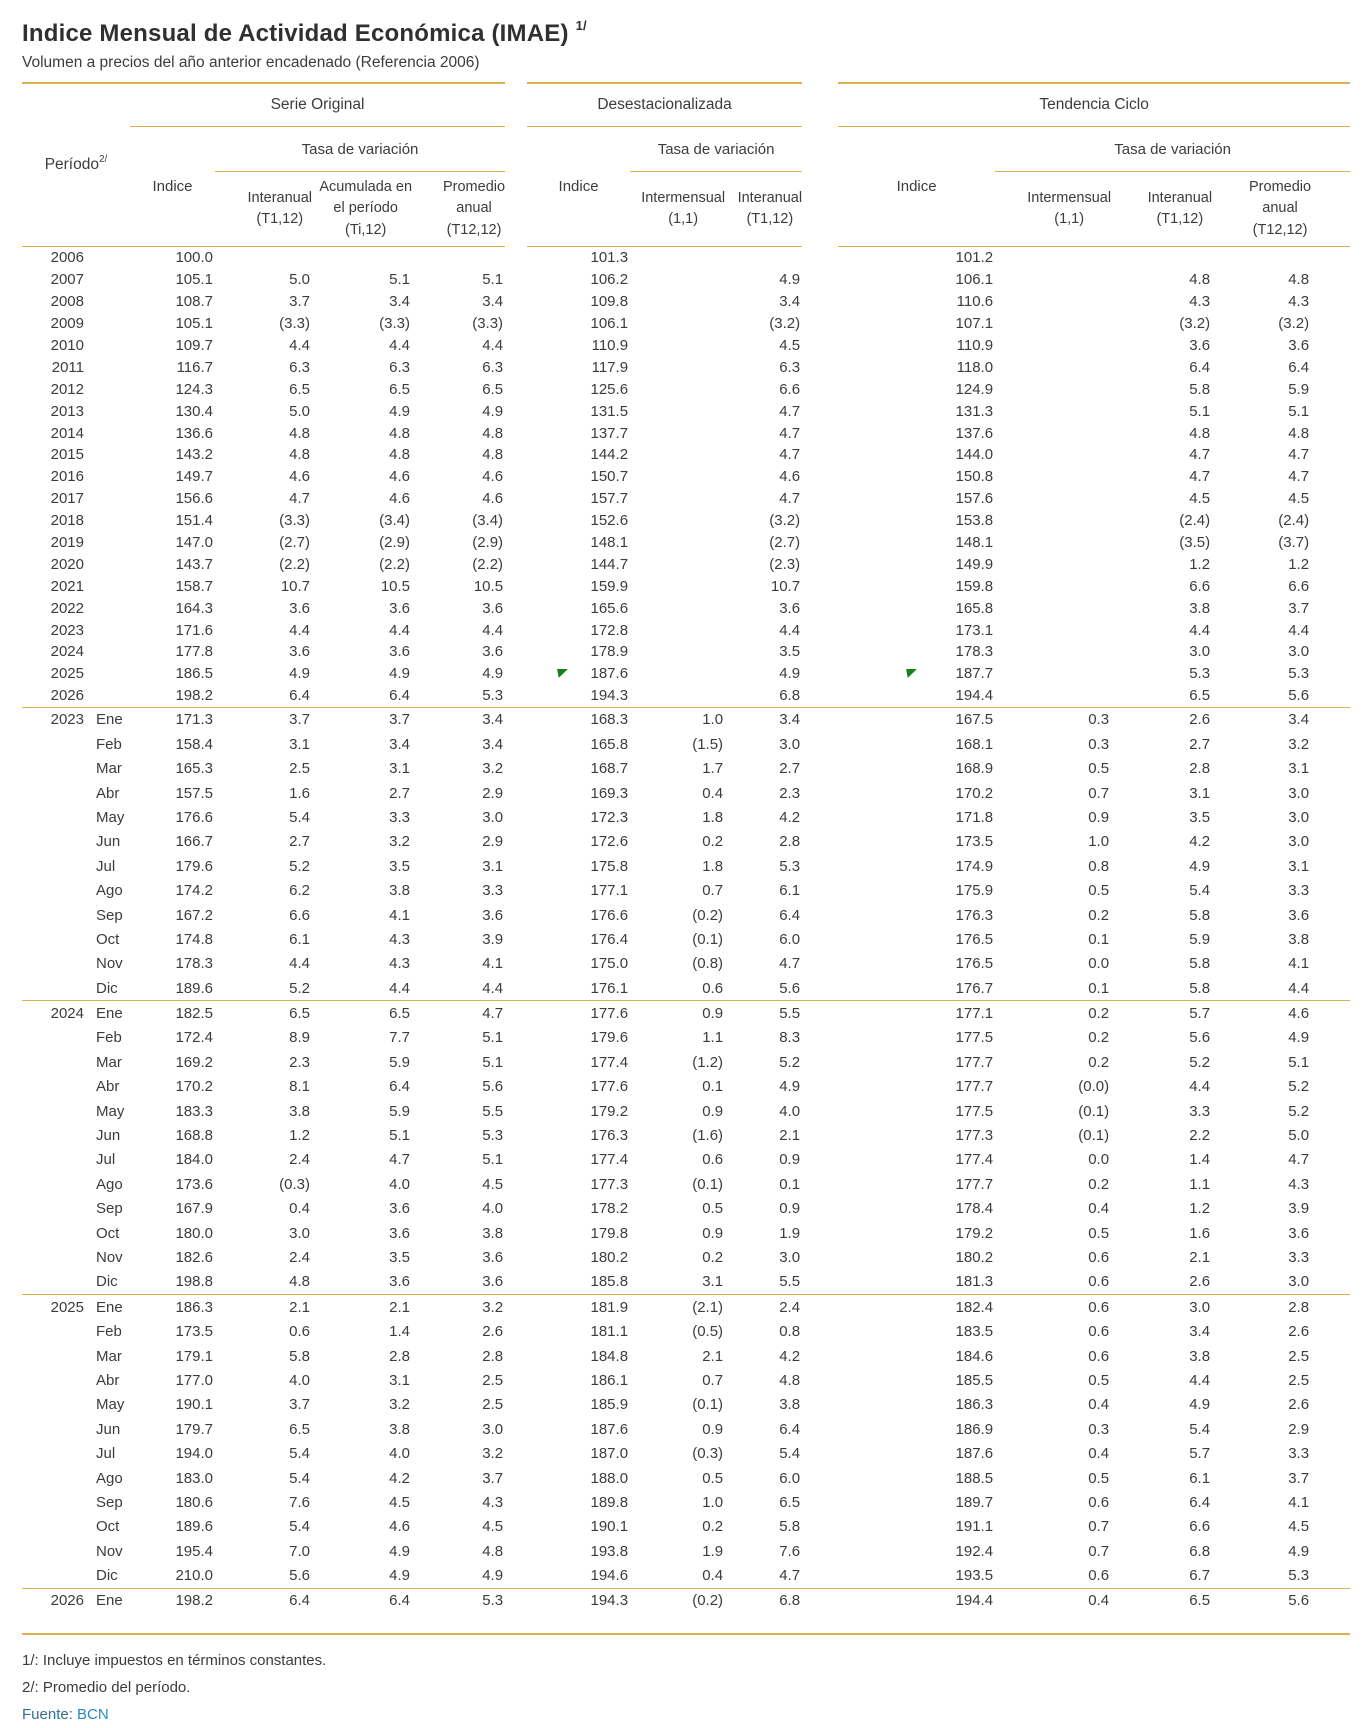 The height and width of the screenshot is (1728, 1372). Describe the element at coordinates (610, 367) in the screenshot. I see `cell-value: 117.9` at that location.